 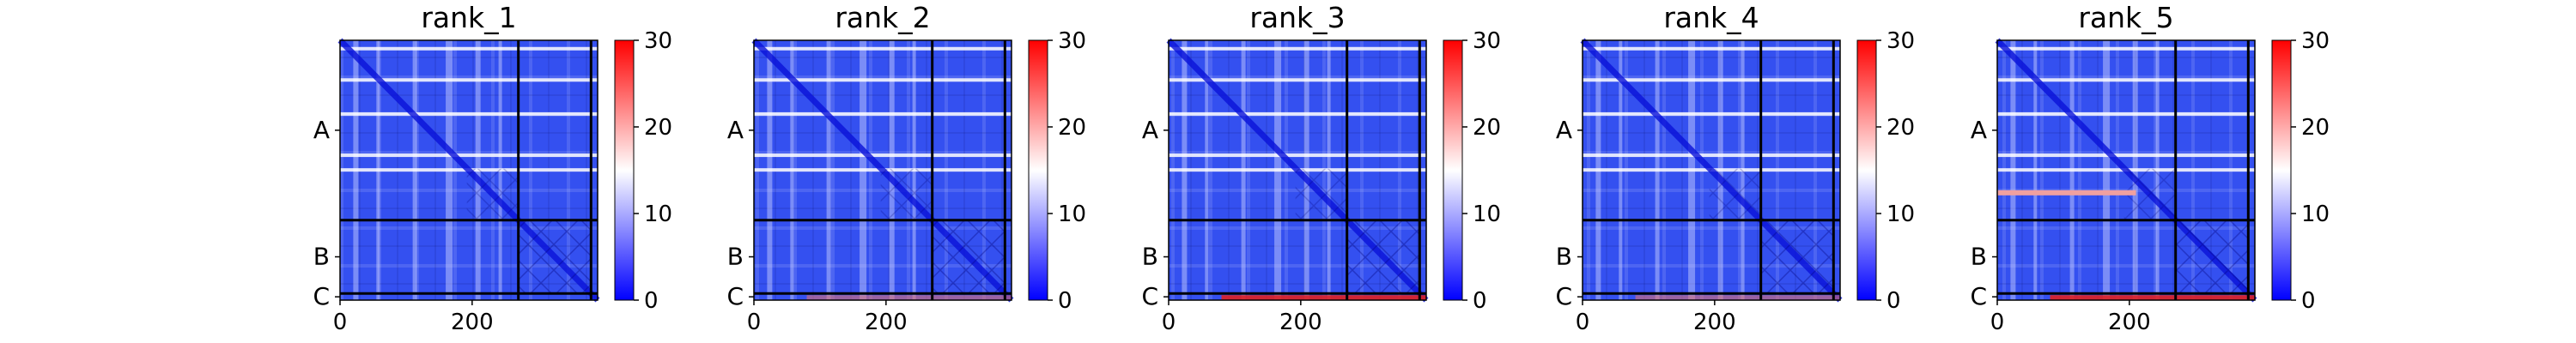 I want to click on panel-title: rank_3, so click(x=1297, y=17).